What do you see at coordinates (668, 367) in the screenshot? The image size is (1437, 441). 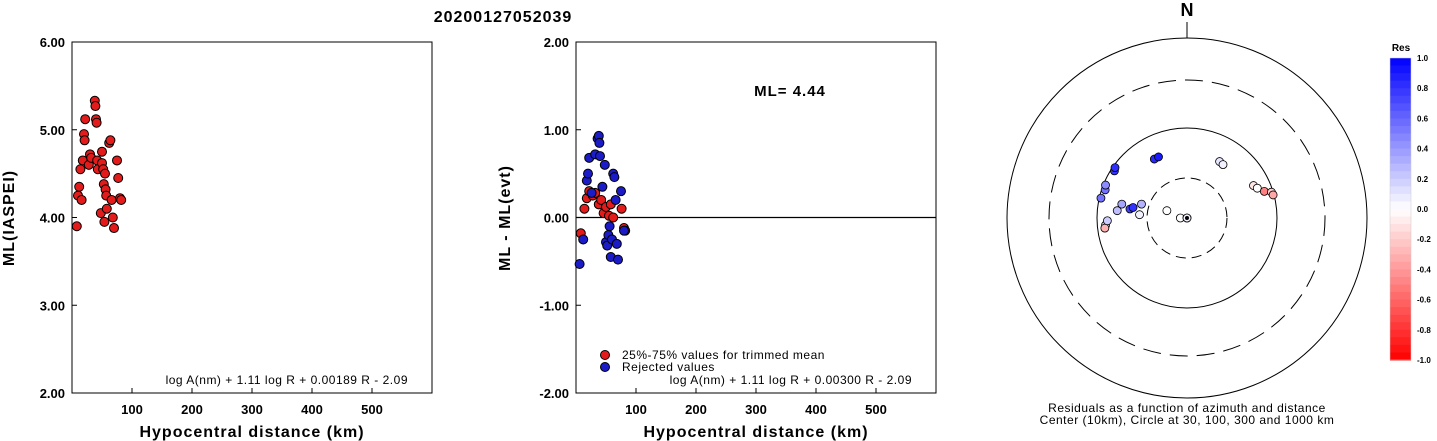 I see `legend-label-rejected: Rejected values` at bounding box center [668, 367].